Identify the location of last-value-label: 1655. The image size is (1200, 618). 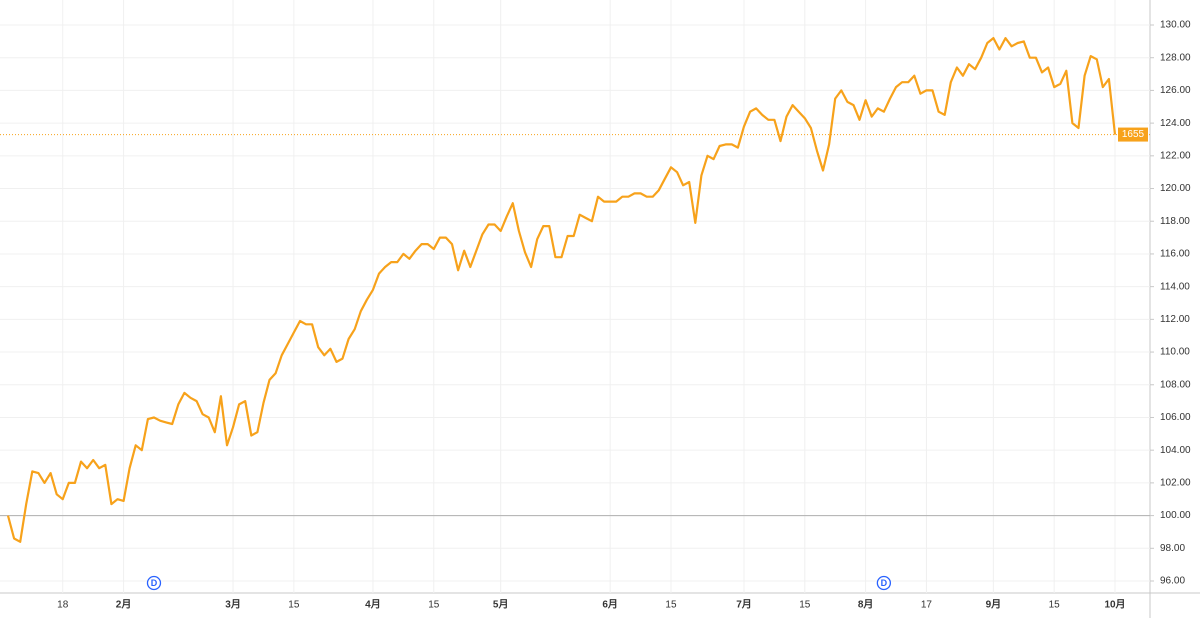
(1133, 134).